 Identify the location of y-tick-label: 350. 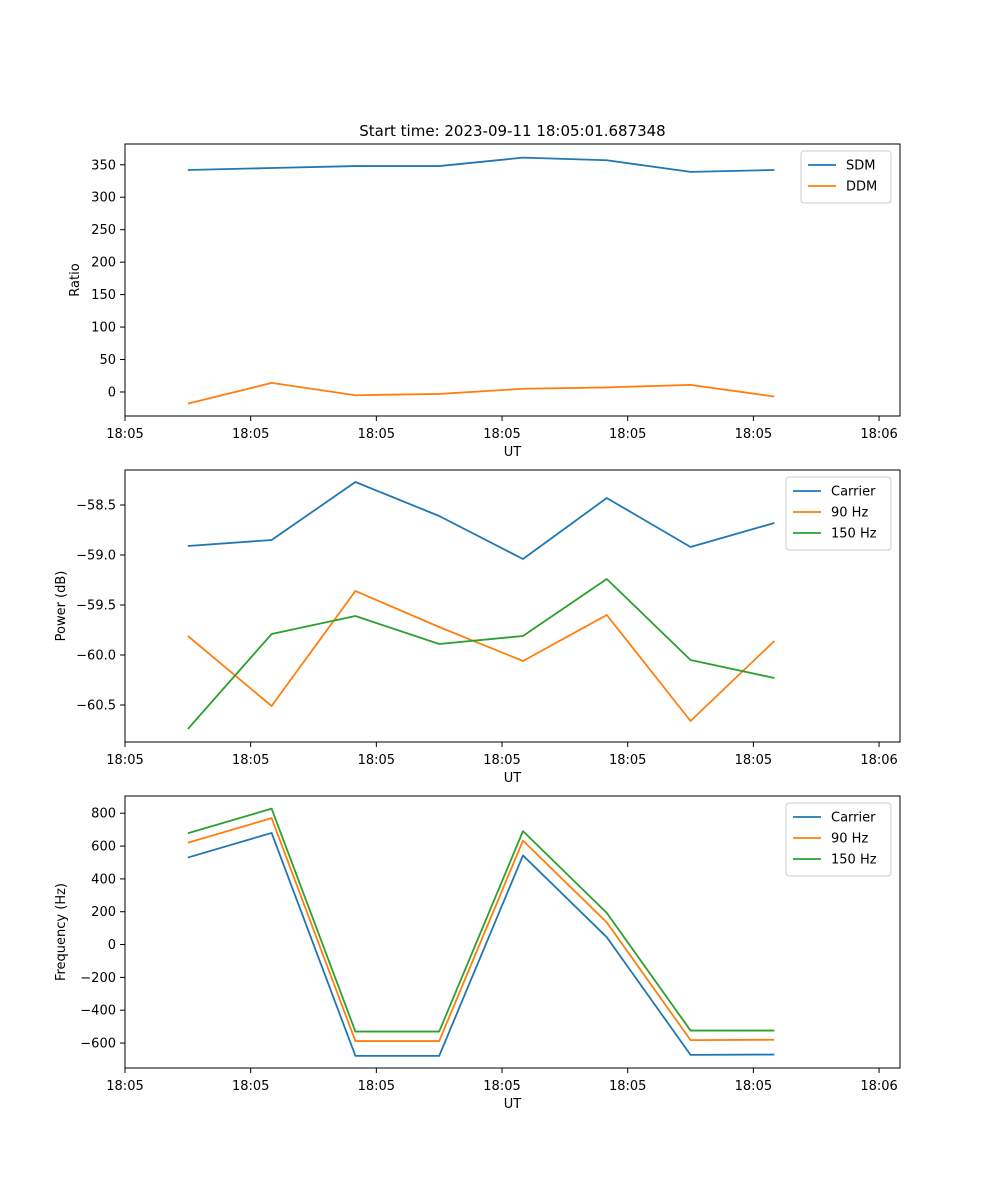
(103, 165).